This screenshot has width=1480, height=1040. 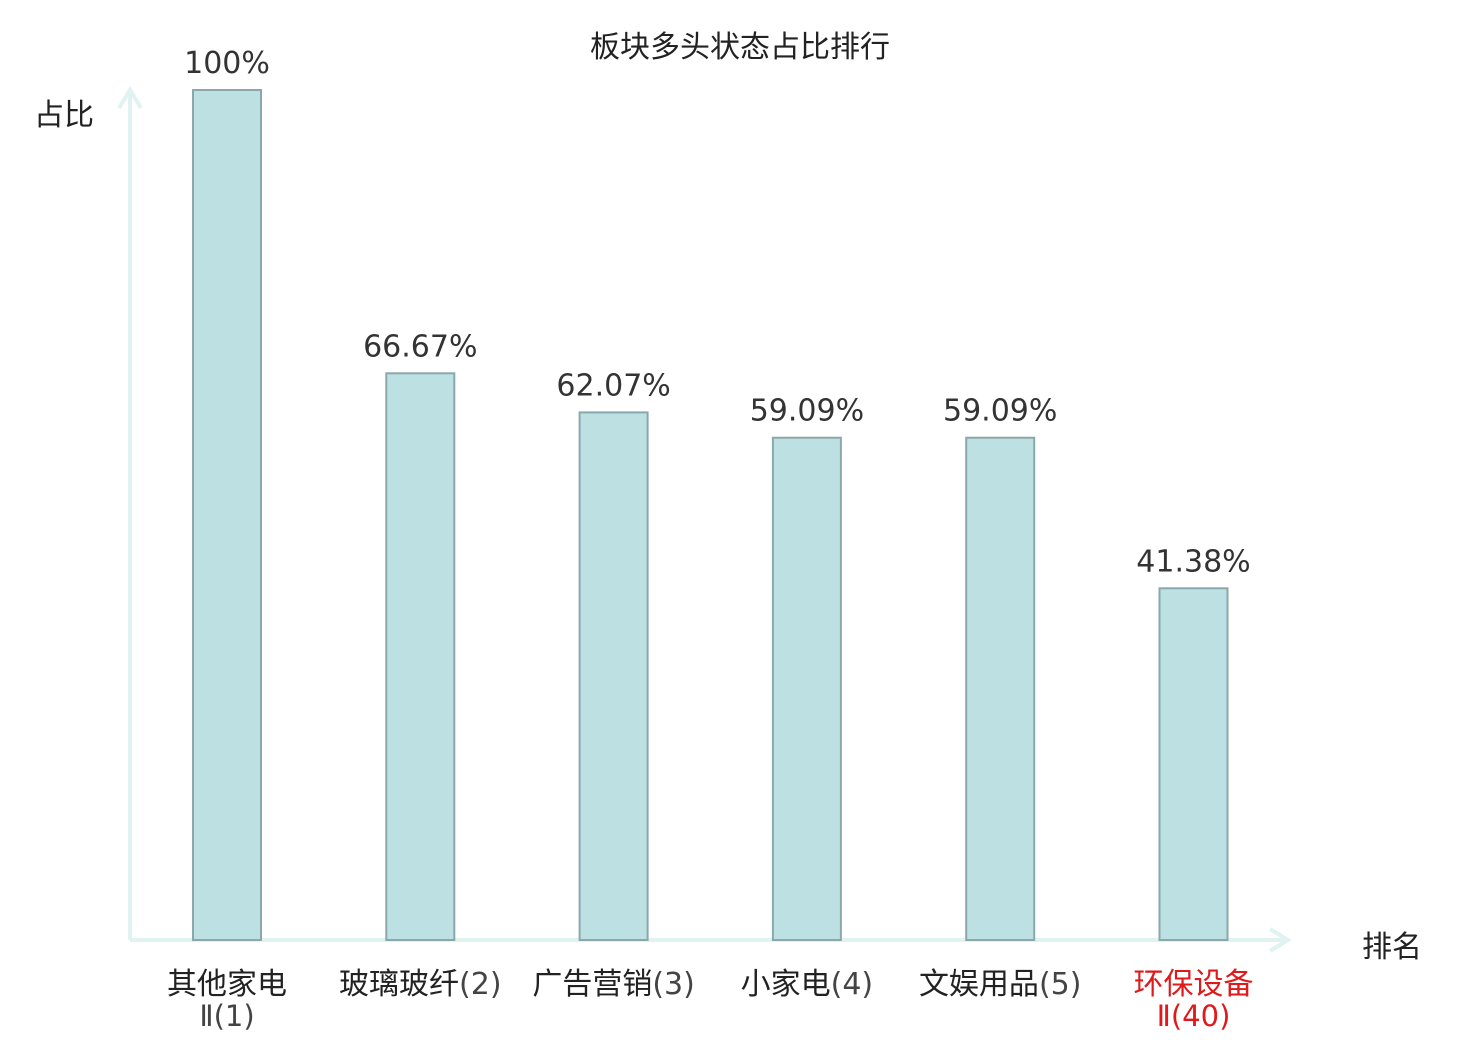 I want to click on x-tick-rank: (4), so click(x=852, y=984).